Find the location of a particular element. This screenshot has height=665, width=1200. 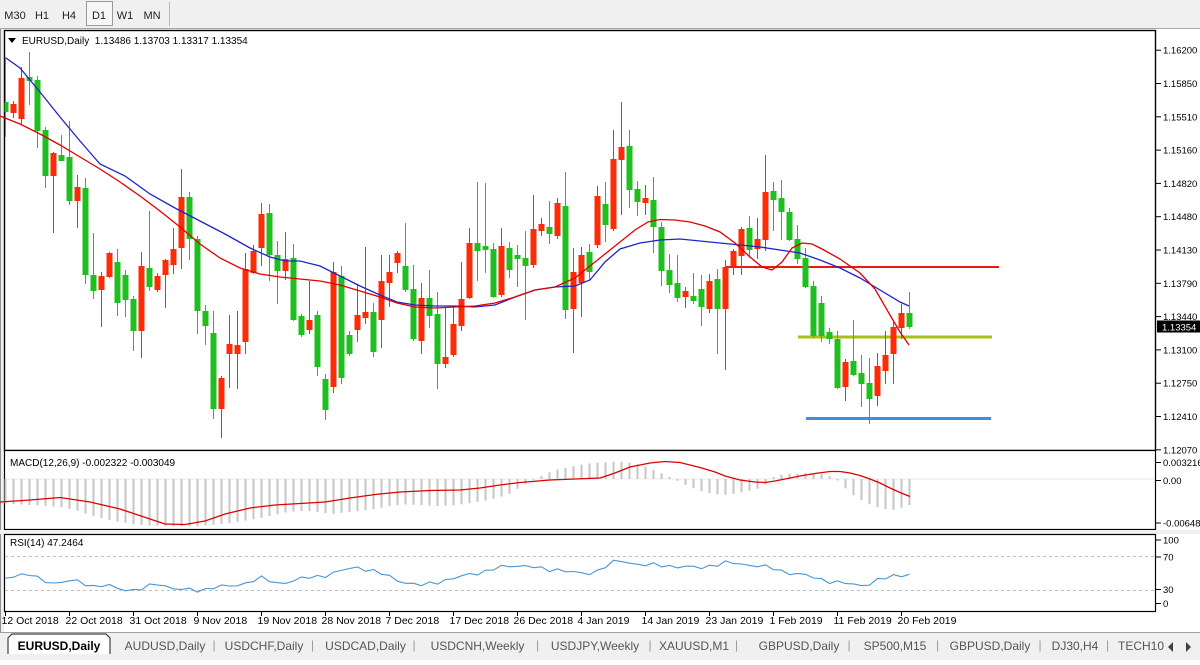

svg-text: 1.15160 is located at coordinates (1180, 151).